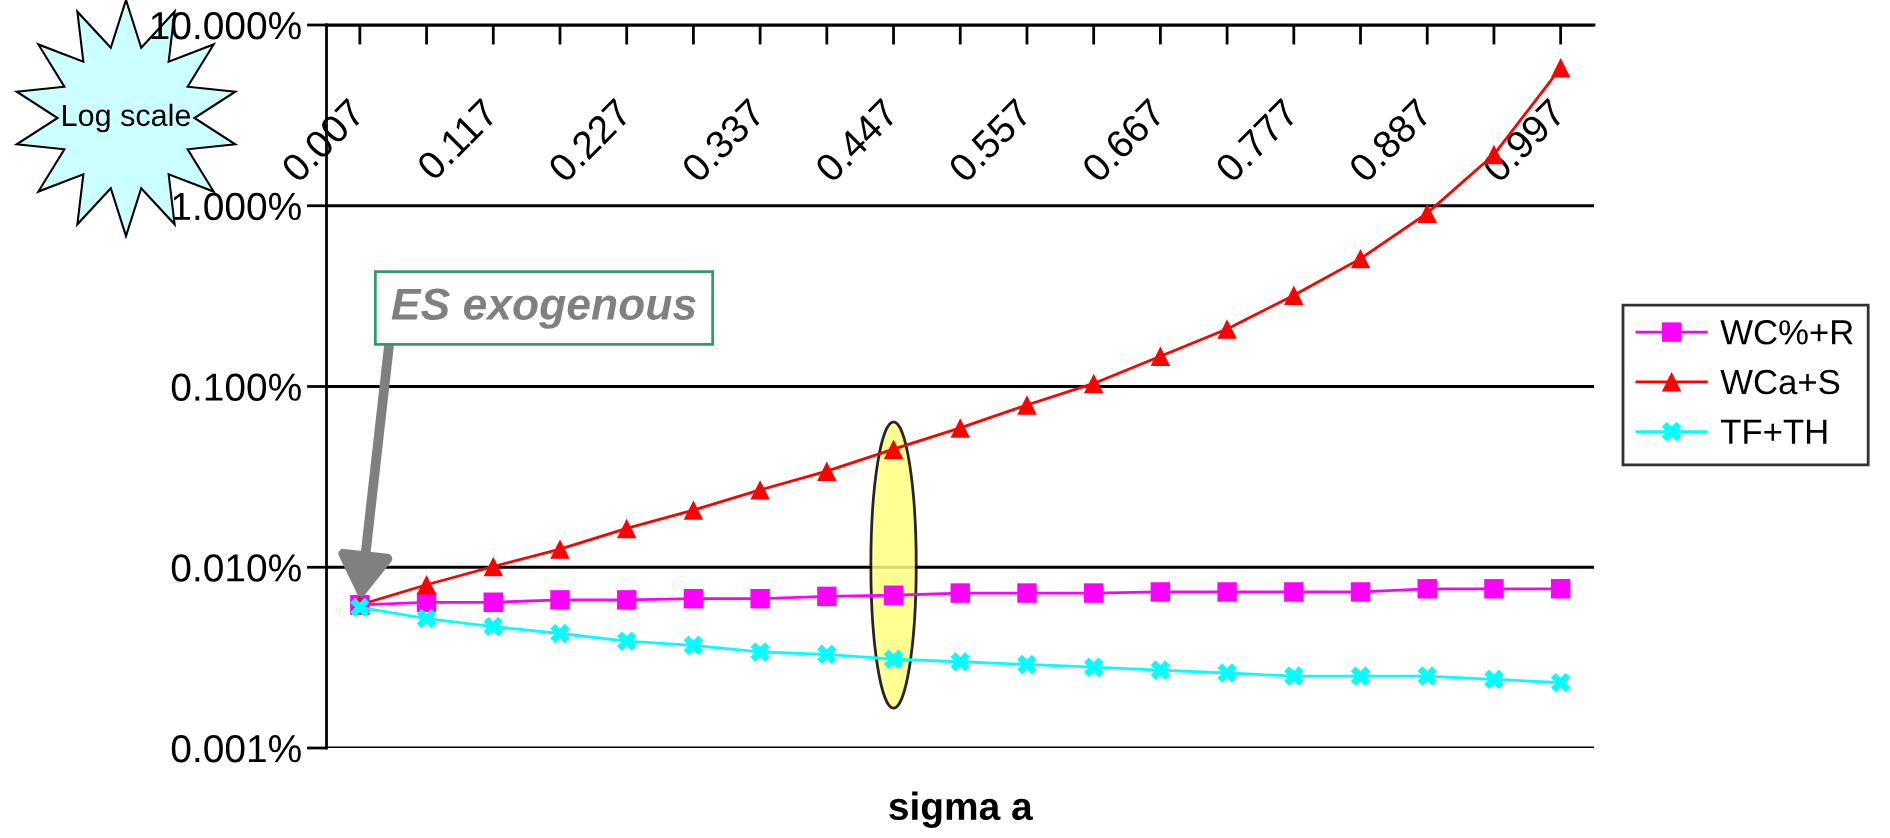 The height and width of the screenshot is (838, 1890). What do you see at coordinates (127, 118) in the screenshot?
I see `text: Log scale` at bounding box center [127, 118].